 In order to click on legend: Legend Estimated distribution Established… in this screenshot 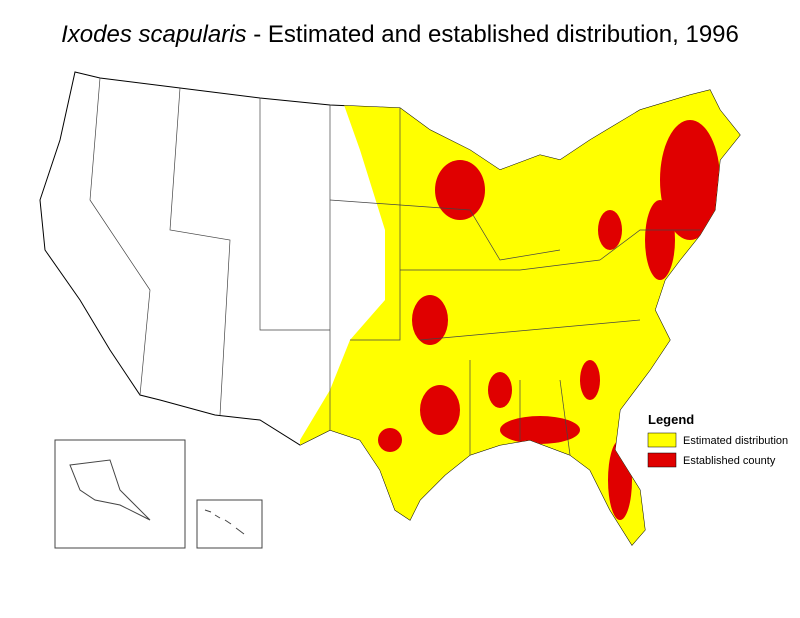, I will do `click(717, 440)`.